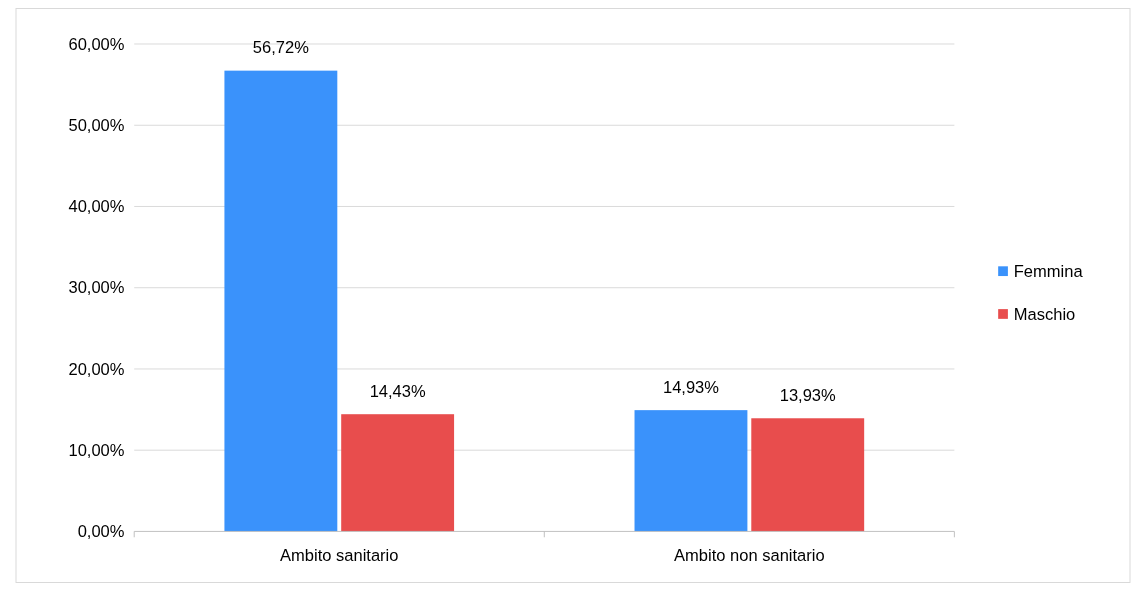  What do you see at coordinates (96, 126) in the screenshot?
I see `y-tick-label: 50,00%` at bounding box center [96, 126].